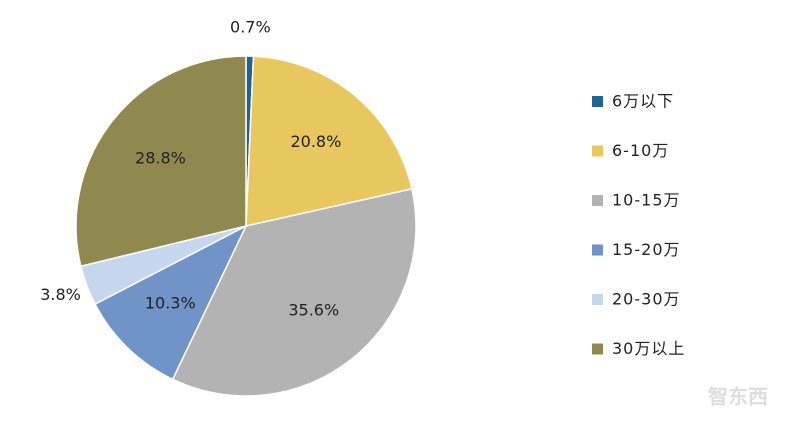 This screenshot has height=434, width=800. Describe the element at coordinates (160, 157) in the screenshot. I see `data-label: 28.8%` at that location.